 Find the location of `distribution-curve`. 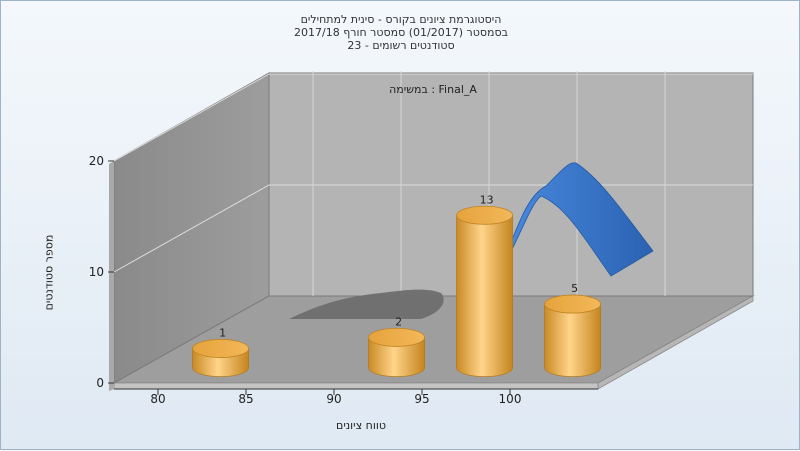

distribution-curve is located at coordinates (576, 219).